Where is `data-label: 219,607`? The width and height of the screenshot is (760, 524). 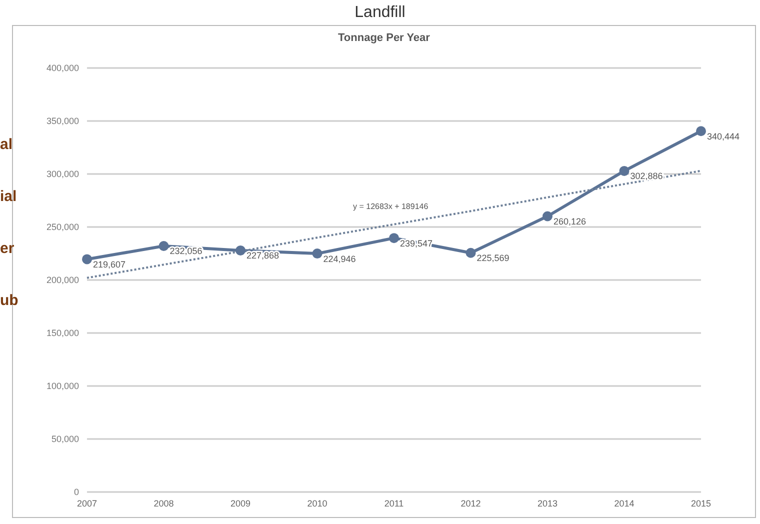
data-label: 219,607 is located at coordinates (109, 264).